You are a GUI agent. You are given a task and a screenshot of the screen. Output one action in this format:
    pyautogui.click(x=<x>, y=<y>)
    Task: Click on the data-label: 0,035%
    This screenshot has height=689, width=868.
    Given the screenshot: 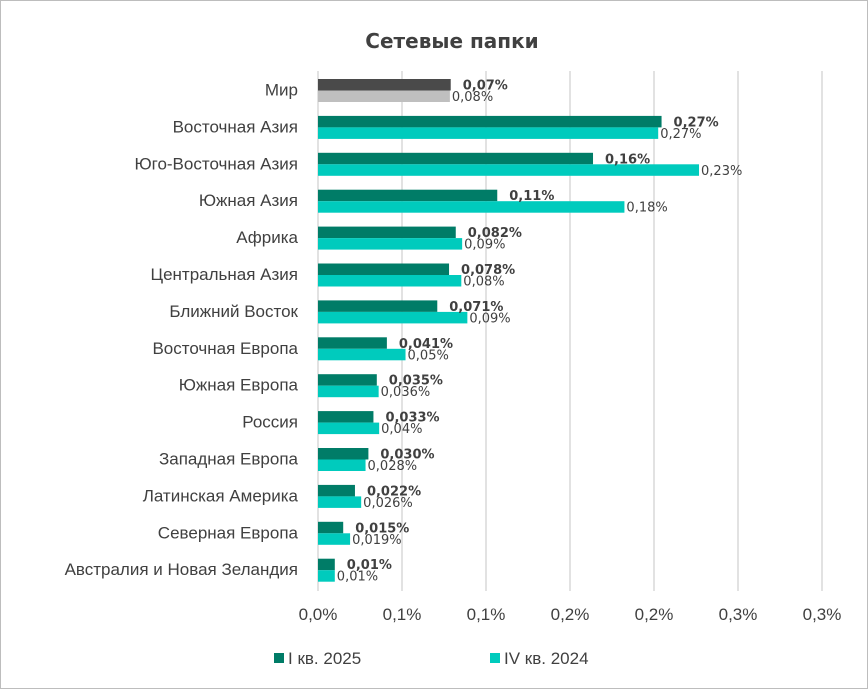 What is the action you would take?
    pyautogui.click(x=416, y=381)
    